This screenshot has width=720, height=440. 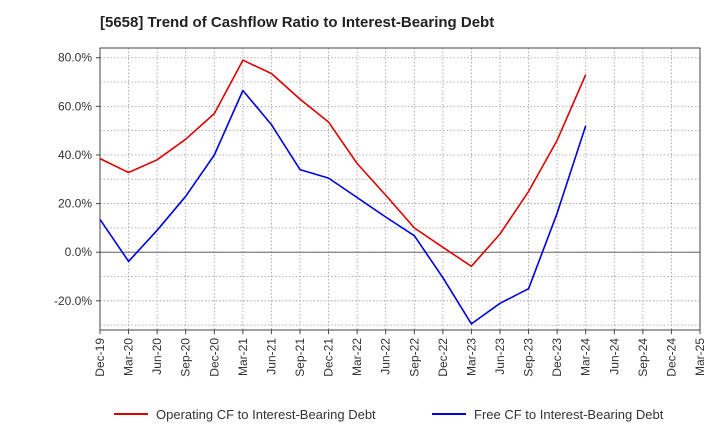 What do you see at coordinates (73, 301) in the screenshot?
I see `y-tick-label: -20.0%` at bounding box center [73, 301].